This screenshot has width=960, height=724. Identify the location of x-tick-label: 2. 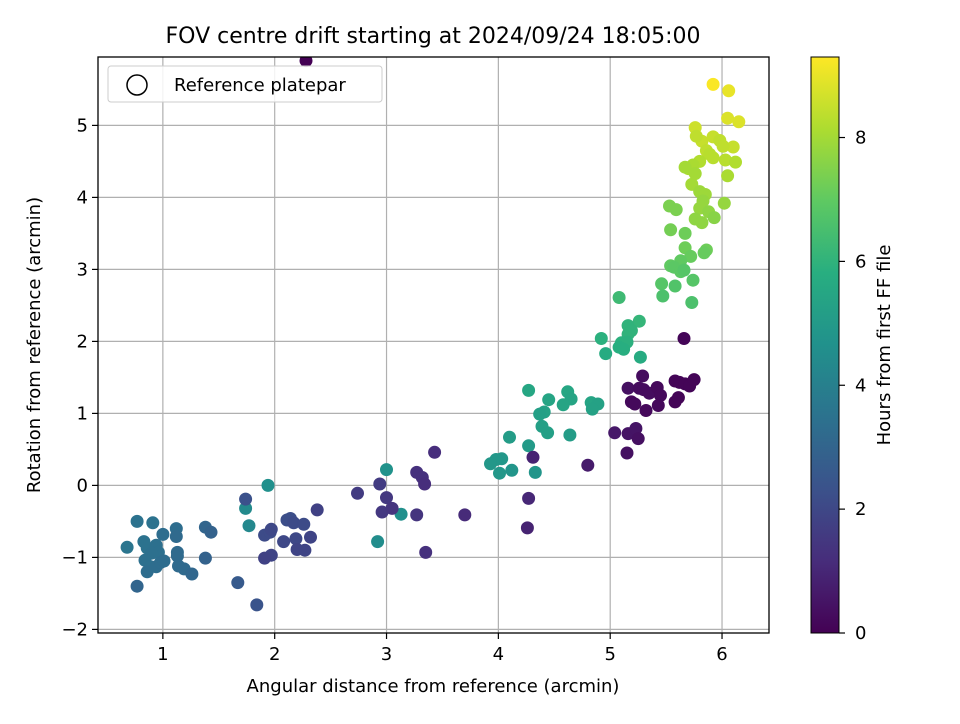
(274, 654).